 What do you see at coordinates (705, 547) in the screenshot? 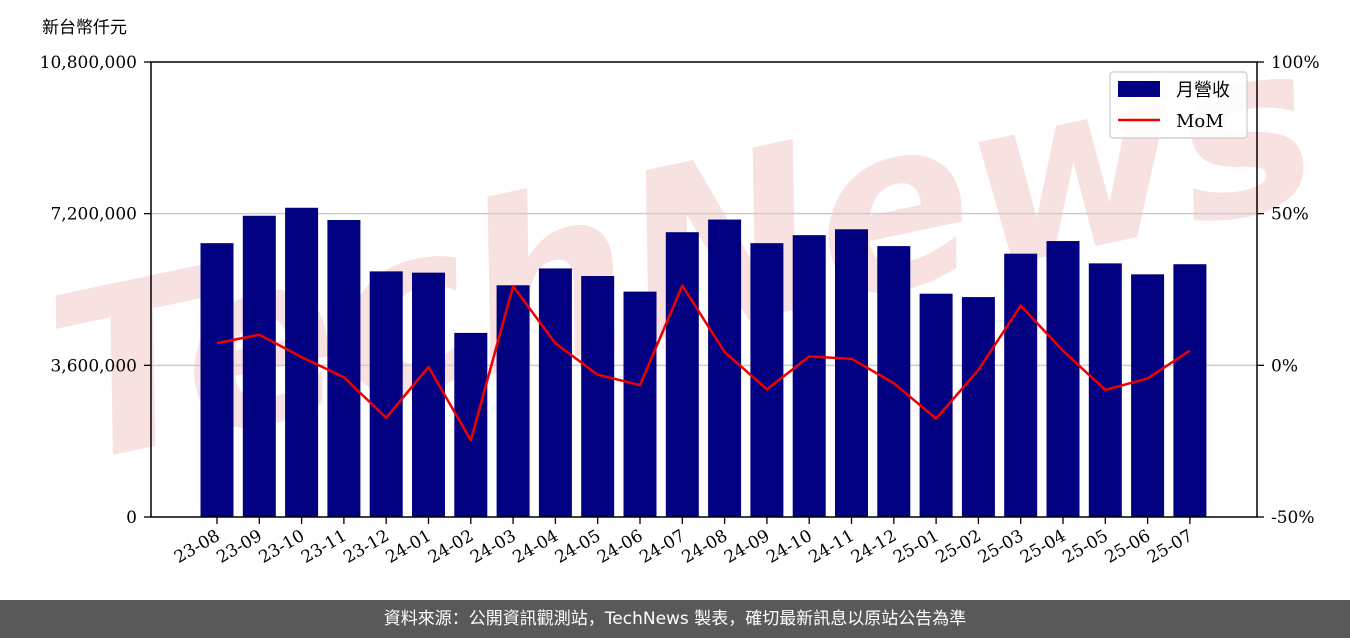
I see `x-tick-label: 24-08` at bounding box center [705, 547].